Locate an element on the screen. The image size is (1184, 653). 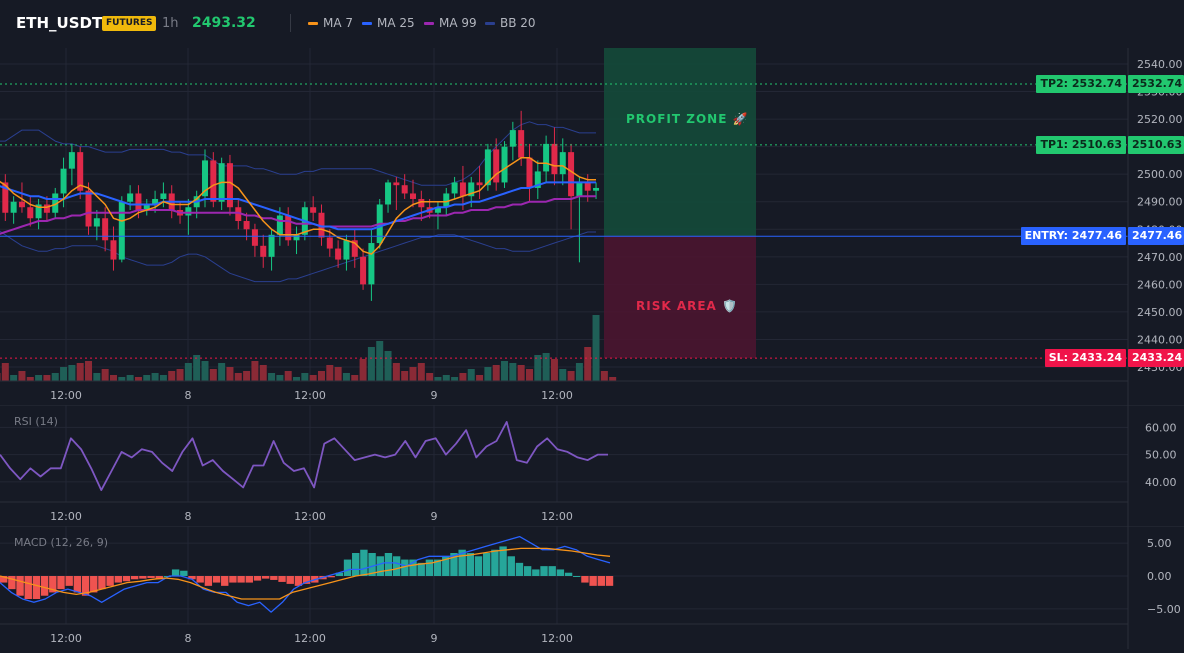
tp2-price-tag: 2532.74 is located at coordinates (1156, 83).